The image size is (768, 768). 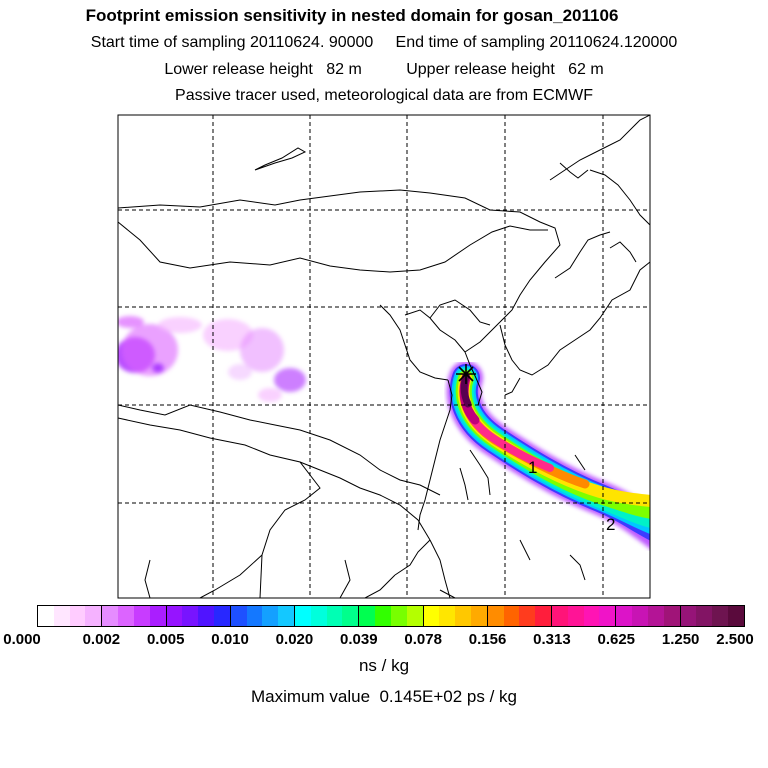 I want to click on release-site-star-icon, so click(x=466, y=374).